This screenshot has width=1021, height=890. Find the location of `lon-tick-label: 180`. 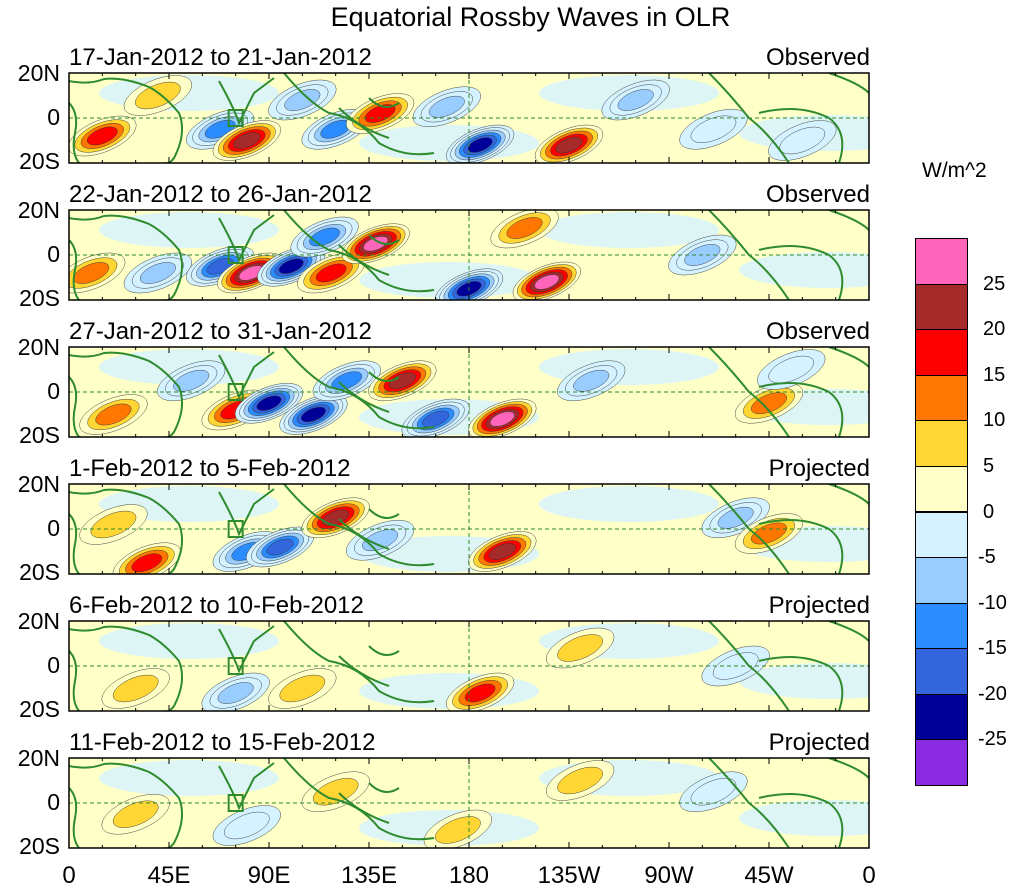

lon-tick-label: 180 is located at coordinates (469, 875).